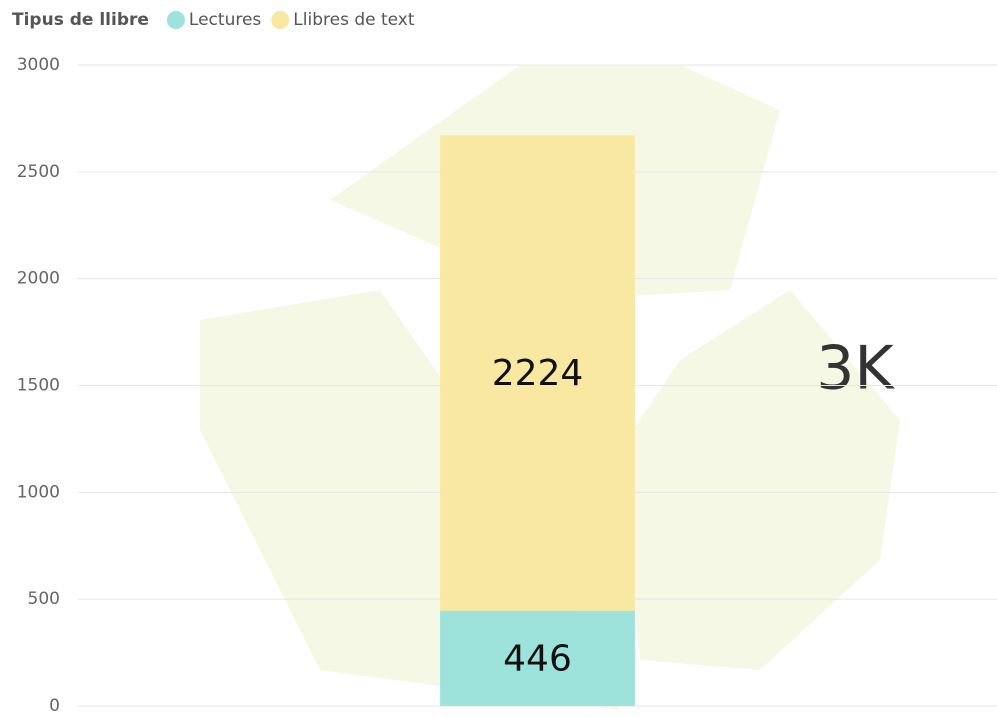  I want to click on y-tick-label: 1500, so click(38, 386).